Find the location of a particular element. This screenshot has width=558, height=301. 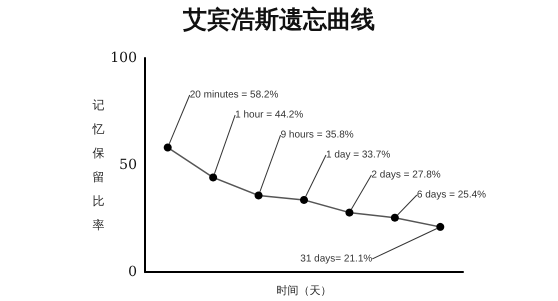

data-label: 2 days = 27.8% is located at coordinates (406, 175).